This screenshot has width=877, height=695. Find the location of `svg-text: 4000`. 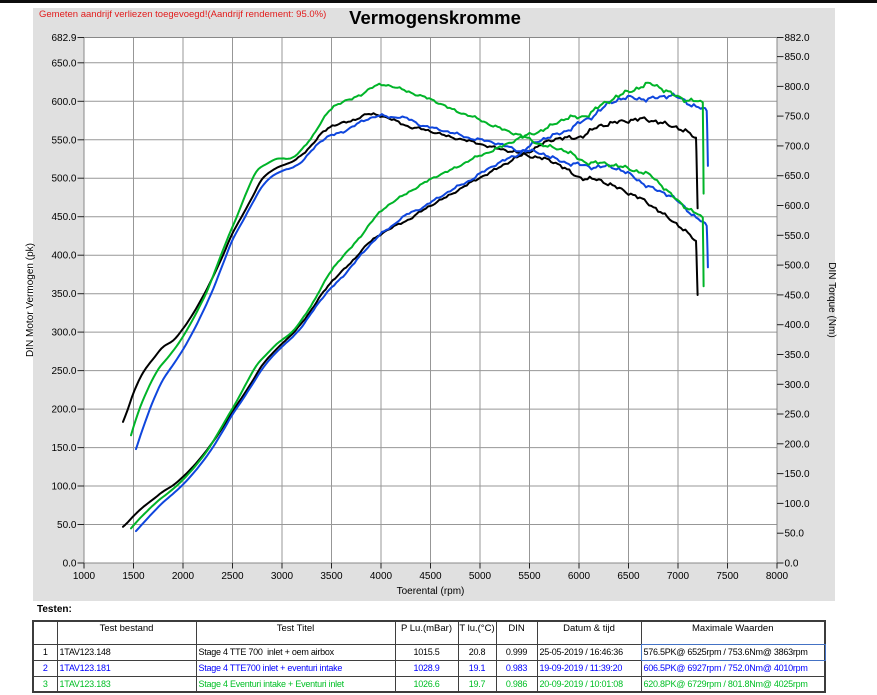

svg-text: 4000 is located at coordinates (381, 576).